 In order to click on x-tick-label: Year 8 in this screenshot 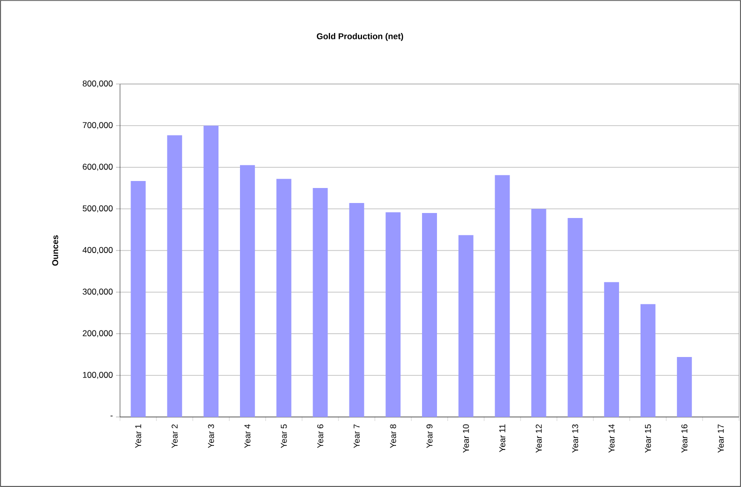, I will do `click(393, 436)`.